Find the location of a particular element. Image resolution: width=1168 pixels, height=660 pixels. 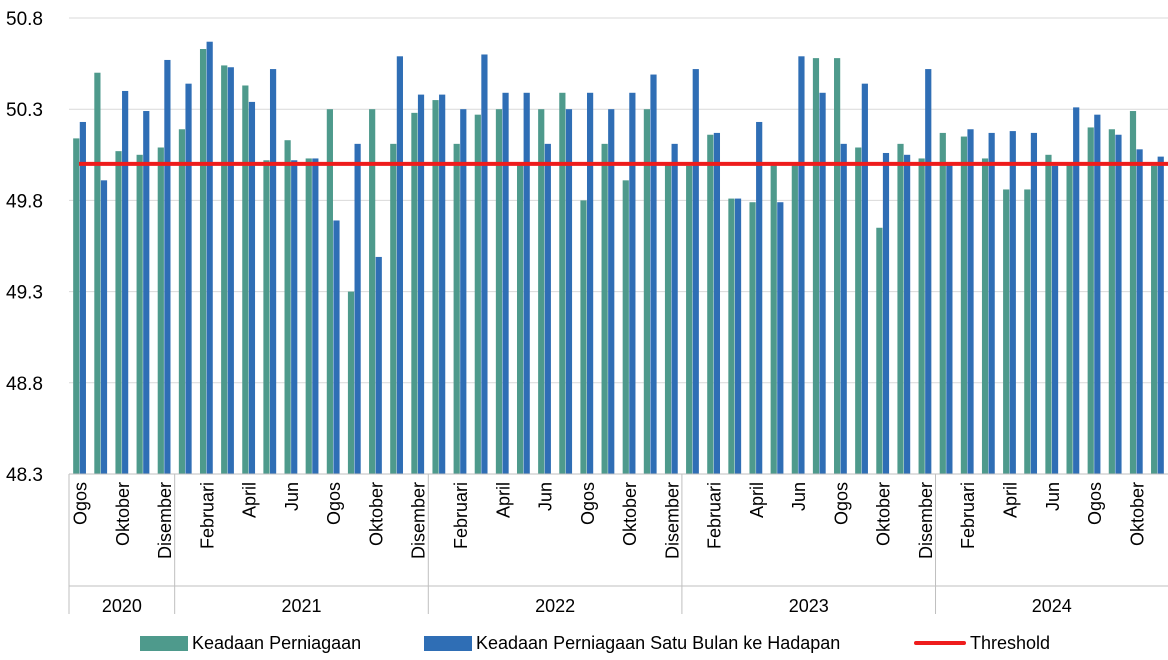

legend-label-threshold: Threshold is located at coordinates (1010, 642).